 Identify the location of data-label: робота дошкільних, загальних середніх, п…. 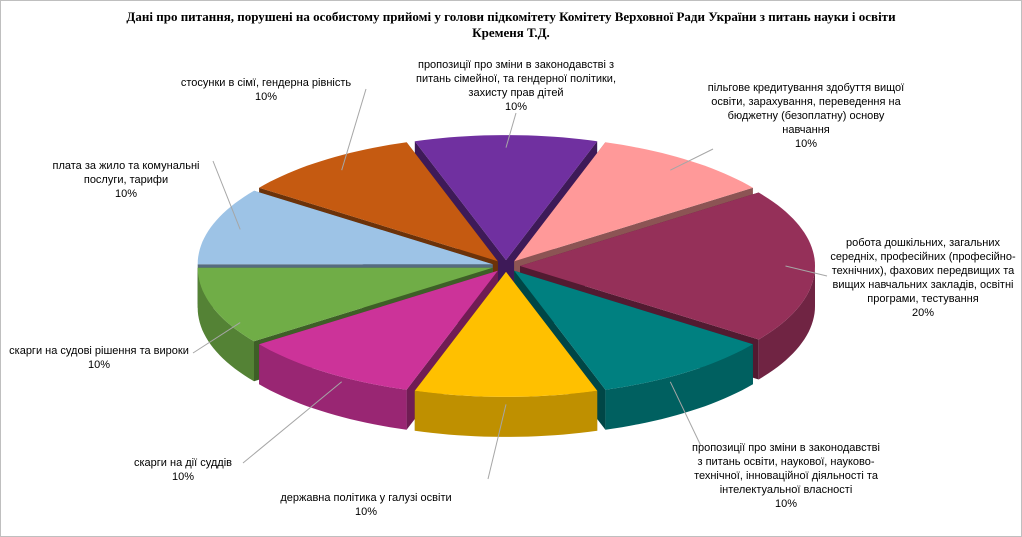
(923, 278).